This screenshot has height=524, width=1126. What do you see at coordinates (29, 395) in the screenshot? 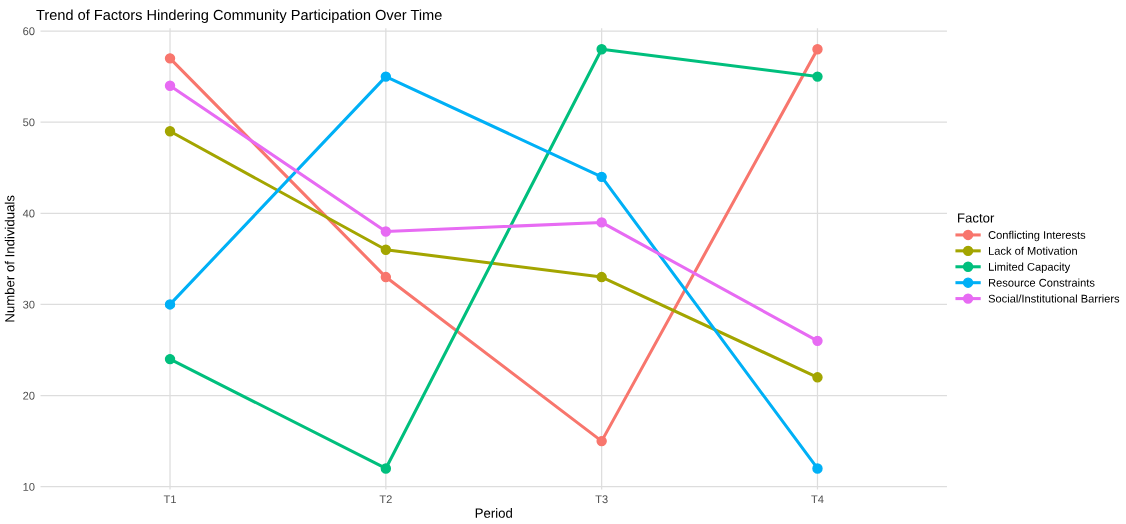
I see `y-tick-label: 20` at bounding box center [29, 395].